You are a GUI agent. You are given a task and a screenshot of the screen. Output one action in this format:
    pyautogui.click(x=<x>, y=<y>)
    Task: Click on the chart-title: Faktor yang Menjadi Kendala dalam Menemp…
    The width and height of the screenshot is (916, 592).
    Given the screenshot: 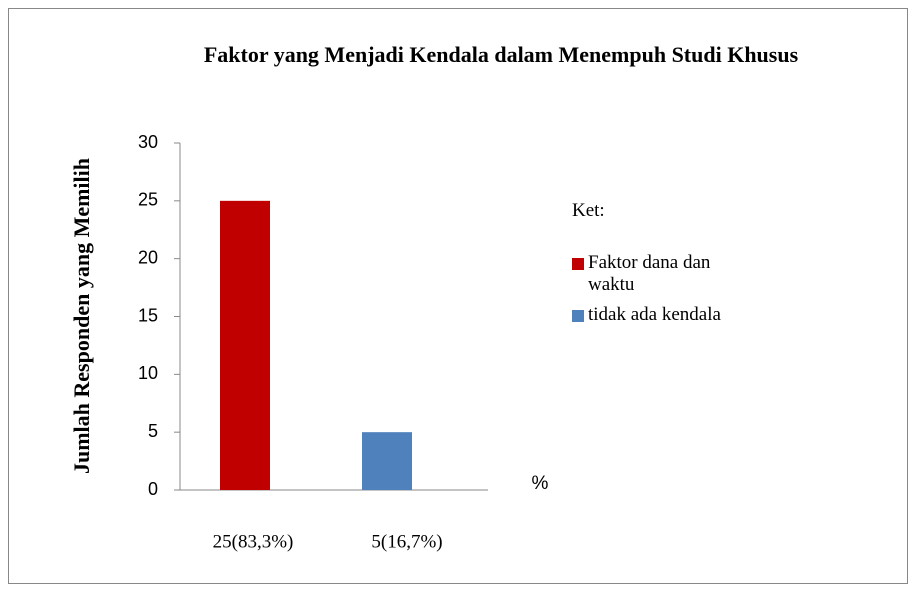 What is the action you would take?
    pyautogui.click(x=501, y=54)
    